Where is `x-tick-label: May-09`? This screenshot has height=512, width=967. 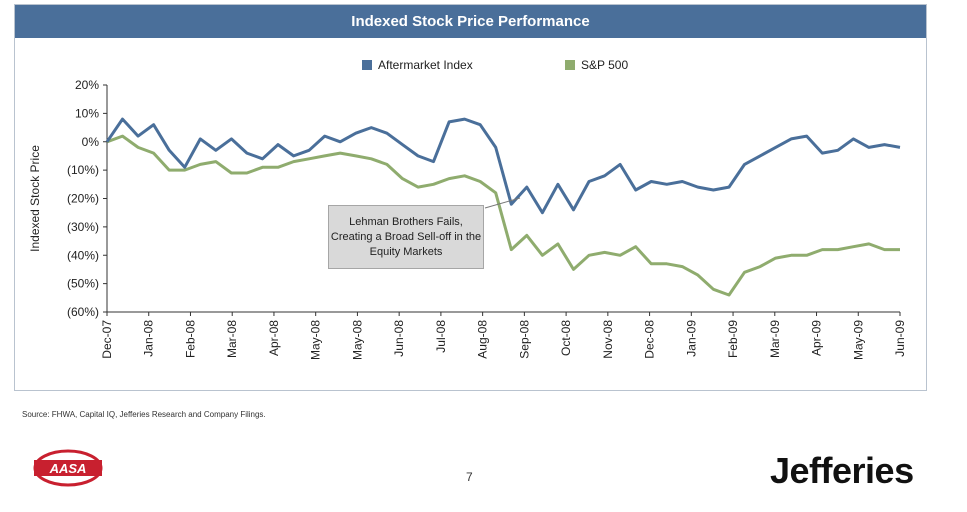 x-tick-label: May-09 is located at coordinates (858, 340).